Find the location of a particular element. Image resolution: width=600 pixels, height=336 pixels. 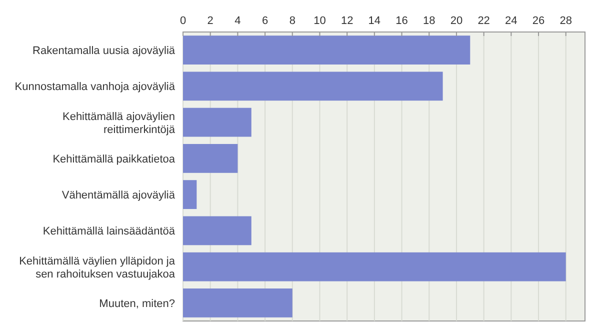

x-tick-label: 0 is located at coordinates (183, 21).